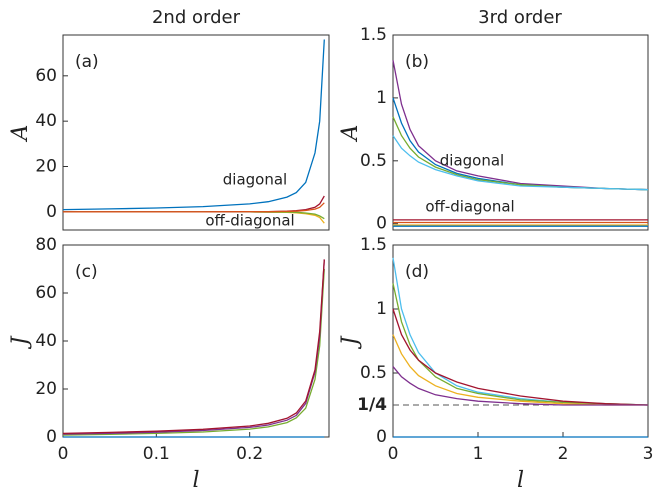 This screenshot has width=653, height=494. I want to click on x-tick-label: 0.1, so click(156, 454).